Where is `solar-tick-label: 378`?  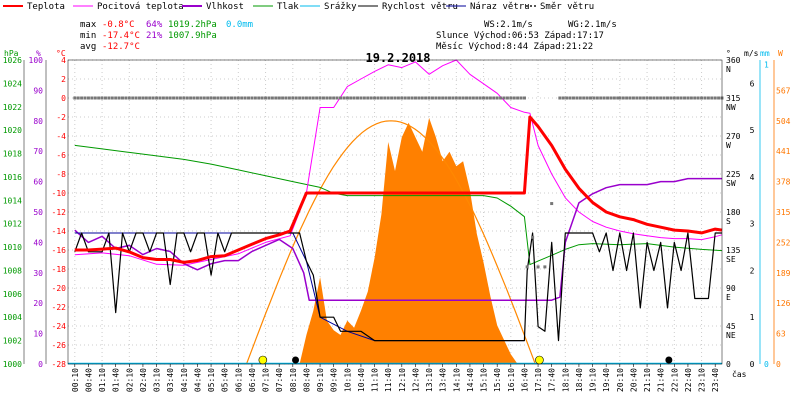
solar-tick-label: 378 is located at coordinates (783, 182).